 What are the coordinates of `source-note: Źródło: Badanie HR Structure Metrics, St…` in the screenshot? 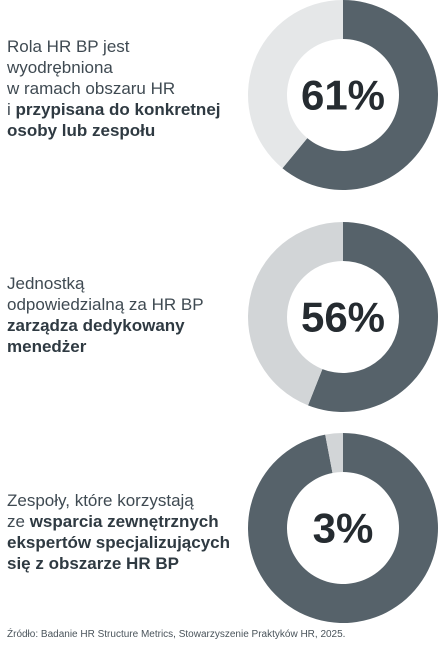 It's located at (176, 634).